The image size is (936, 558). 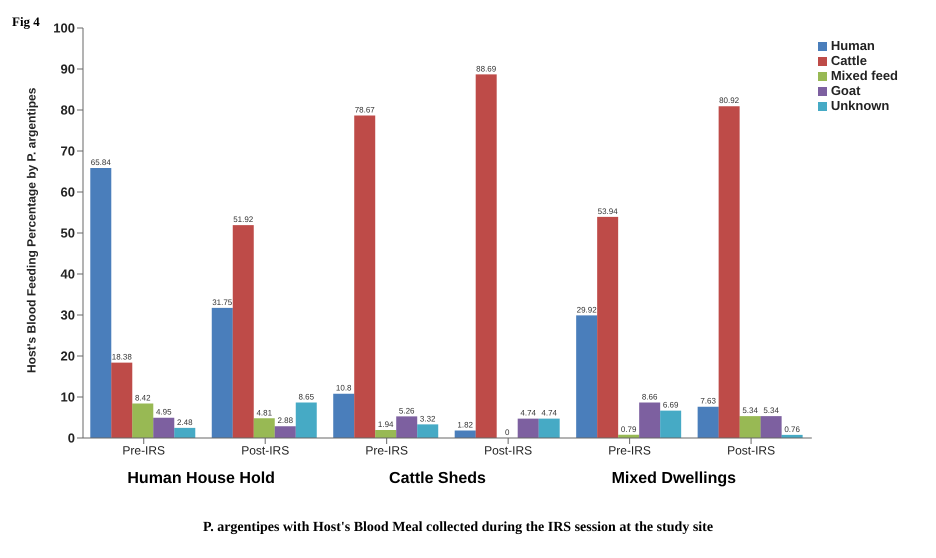 What do you see at coordinates (67, 315) in the screenshot?
I see `y-tick-label: 30` at bounding box center [67, 315].